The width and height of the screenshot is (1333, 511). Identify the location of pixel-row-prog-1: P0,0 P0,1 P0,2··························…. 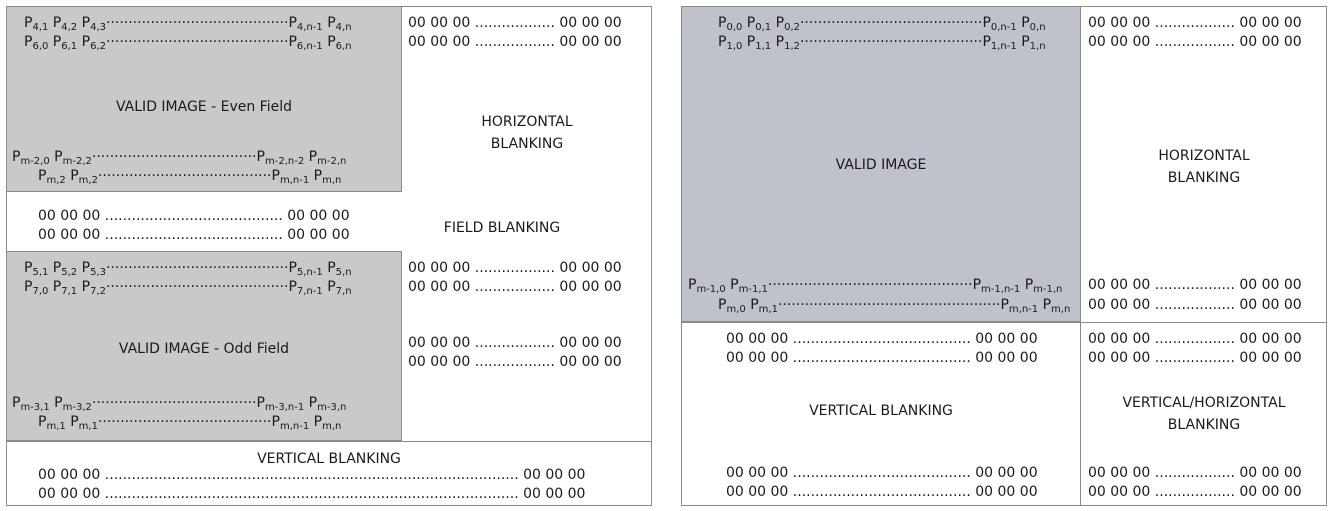
(882, 24).